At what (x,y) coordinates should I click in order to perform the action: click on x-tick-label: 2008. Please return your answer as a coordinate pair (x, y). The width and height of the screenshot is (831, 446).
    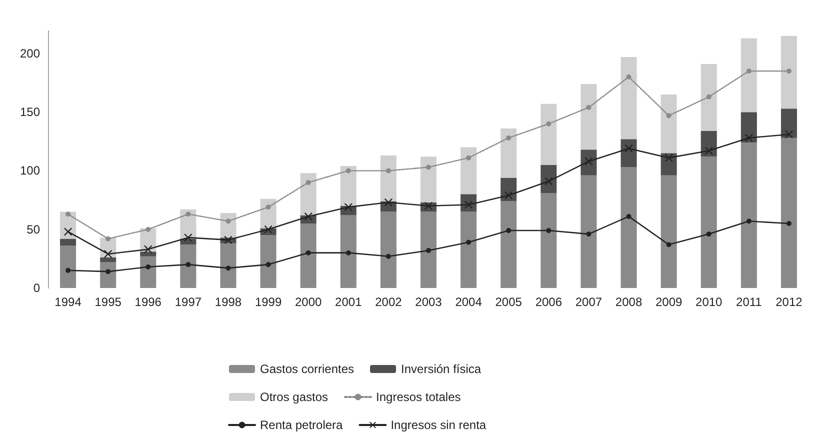
    Looking at the image, I should click on (628, 302).